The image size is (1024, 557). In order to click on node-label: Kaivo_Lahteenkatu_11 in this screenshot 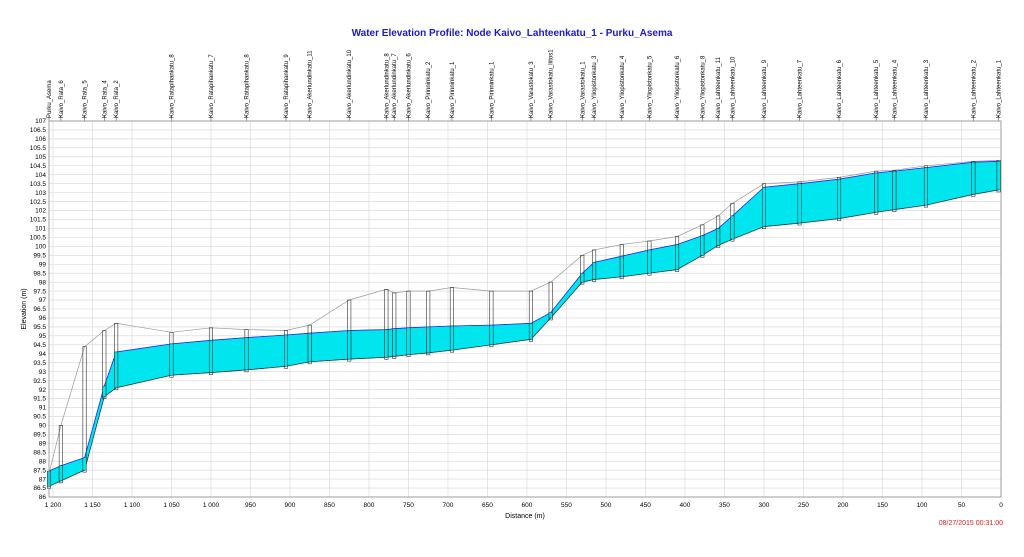, I will do `click(719, 87)`.